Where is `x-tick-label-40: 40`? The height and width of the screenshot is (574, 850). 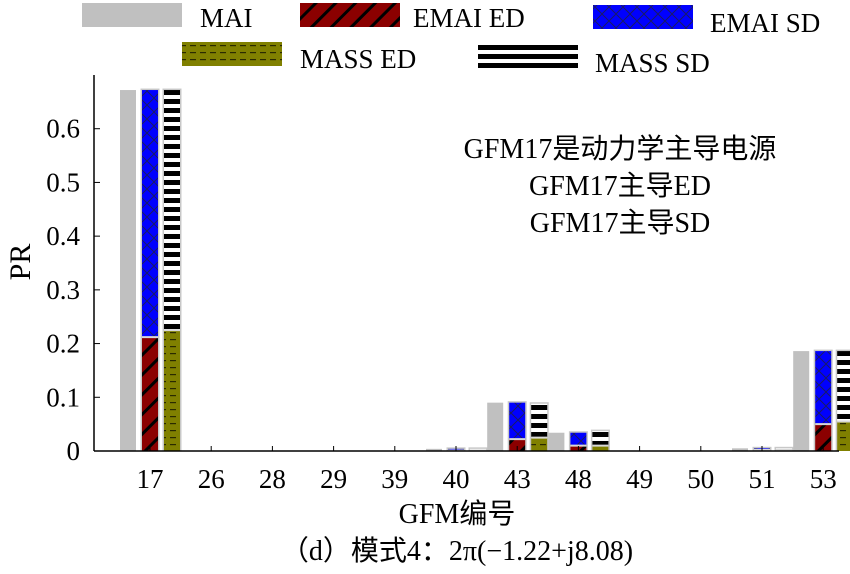 x-tick-label-40: 40 is located at coordinates (456, 479).